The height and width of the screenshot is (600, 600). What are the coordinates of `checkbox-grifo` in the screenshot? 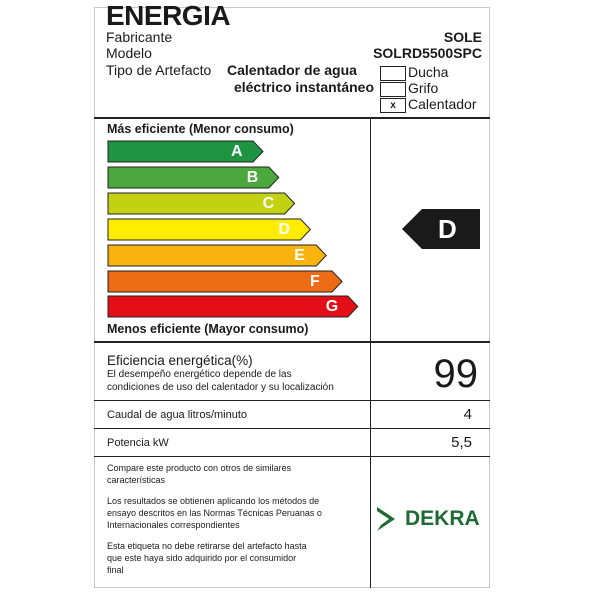 It's located at (393, 89).